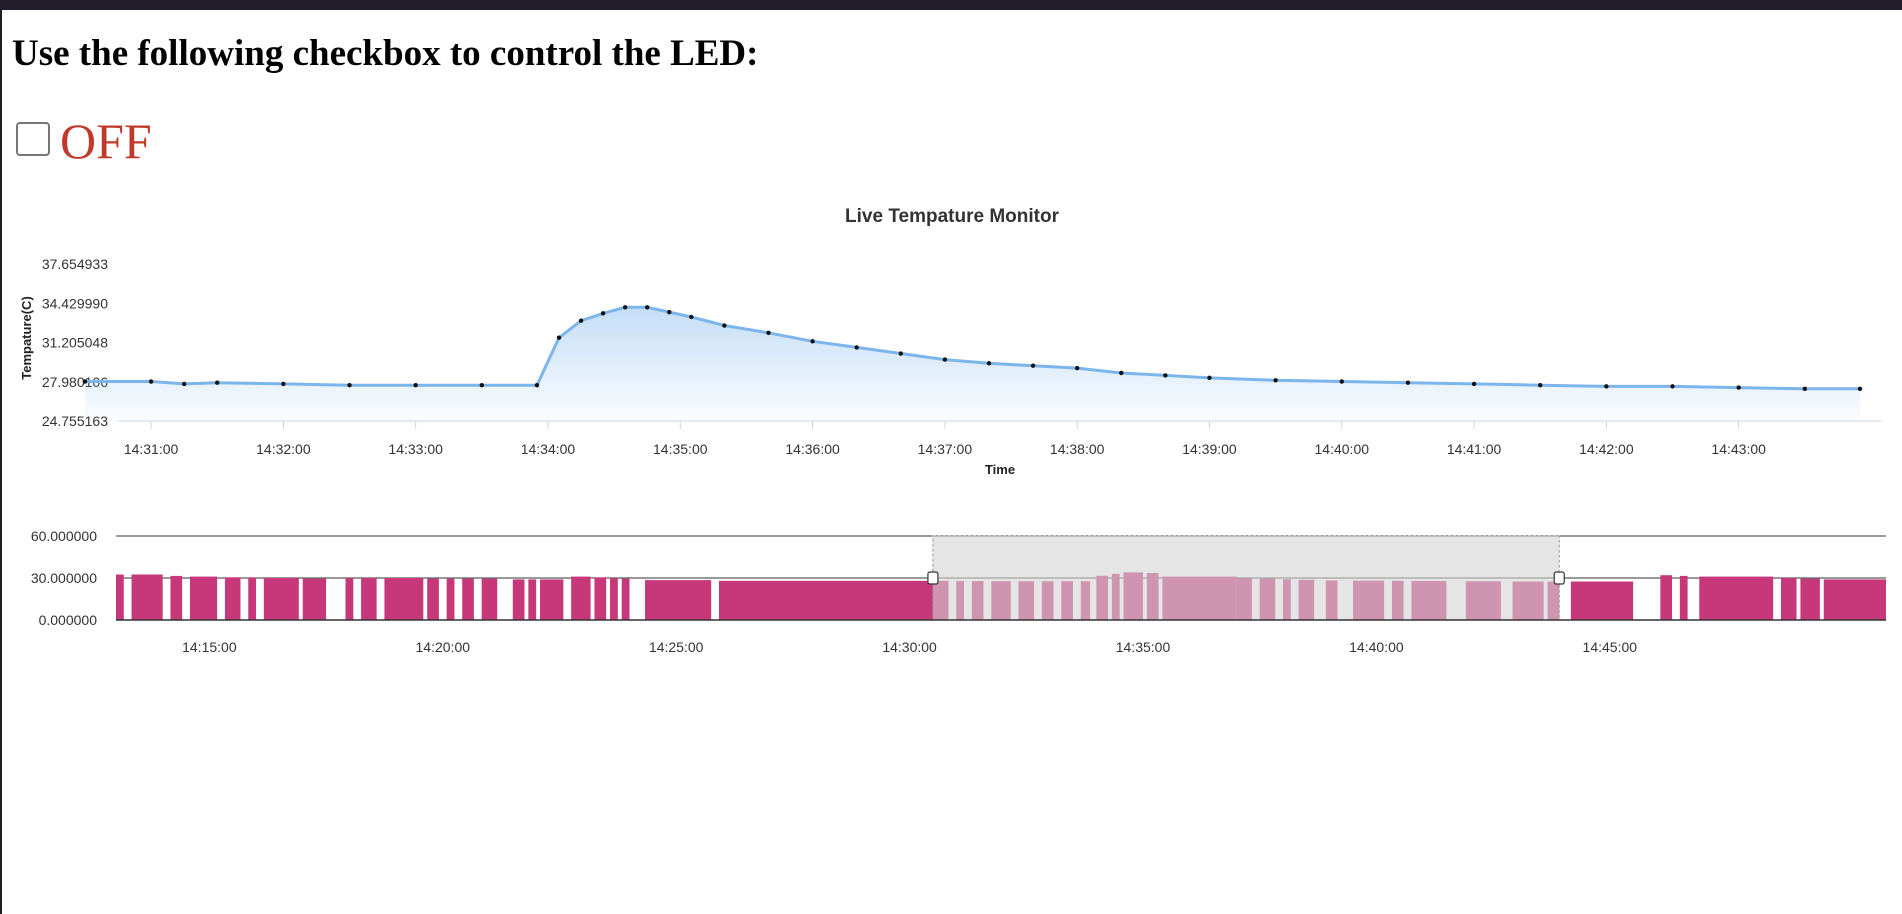  Describe the element at coordinates (1738, 449) in the screenshot. I see `x-tick-label: 14:43:00` at that location.